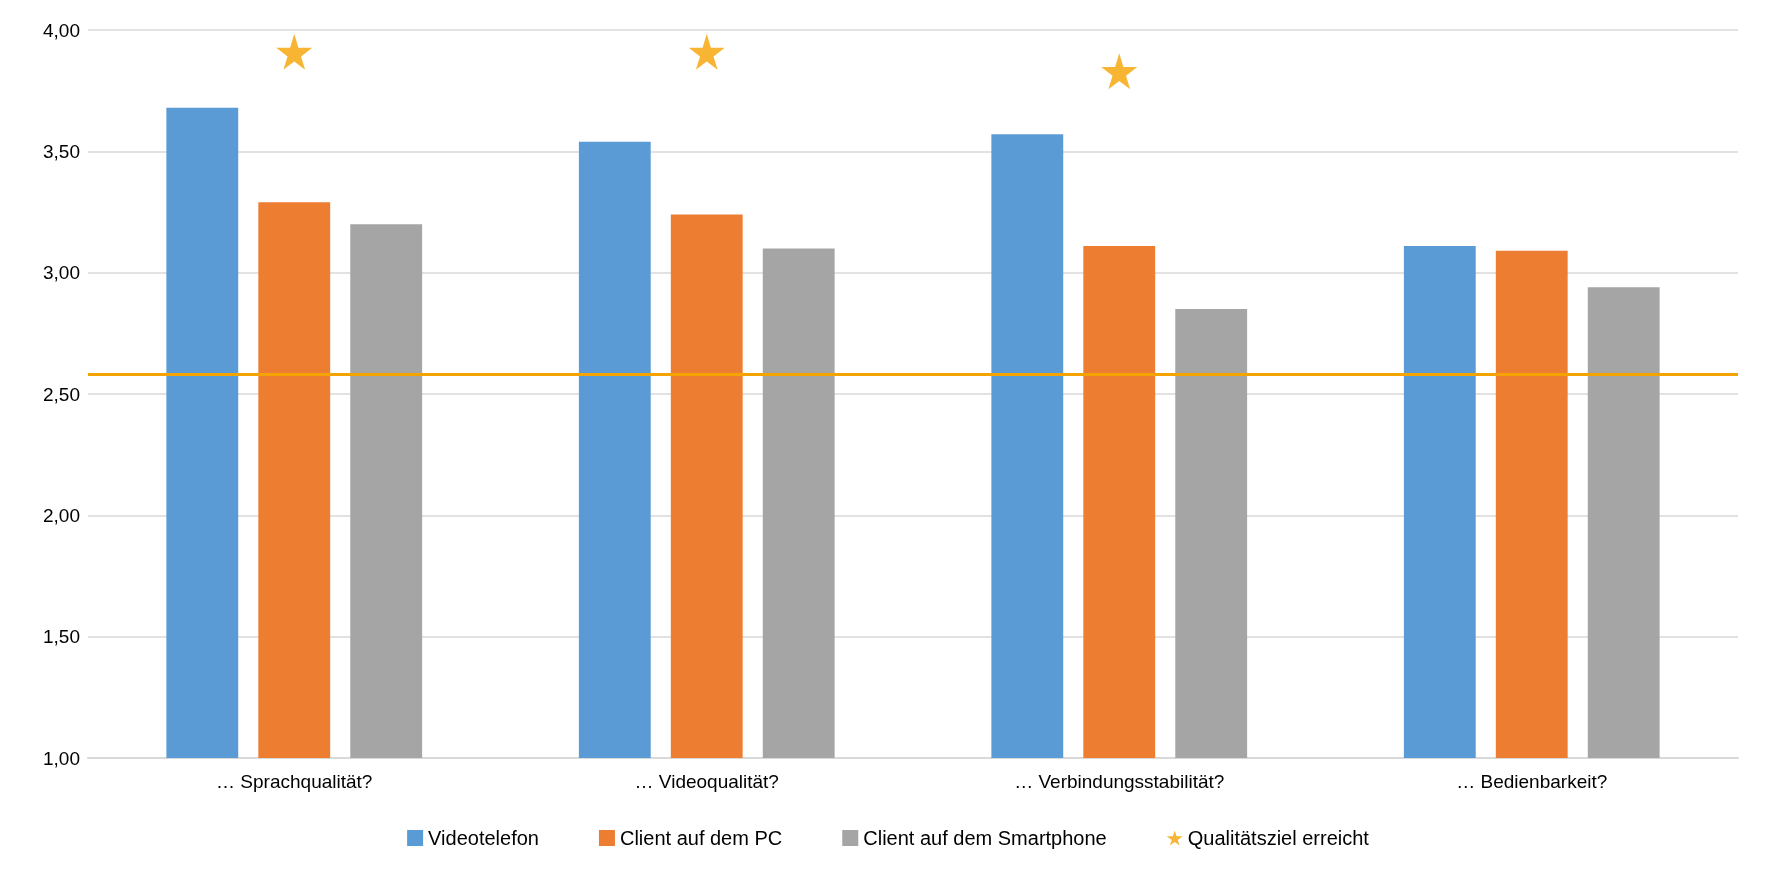 This screenshot has width=1780, height=873. I want to click on y-tick-label: 3,50, so click(61, 151).